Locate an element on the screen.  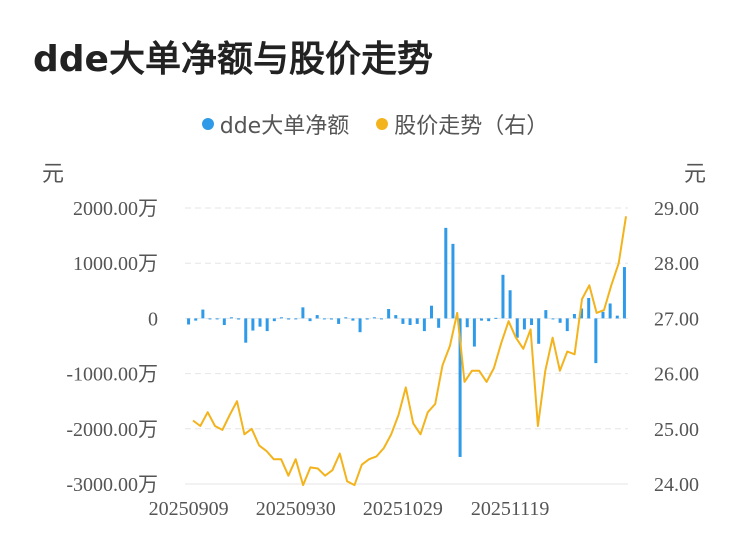
x-axis-tick-label: 20250909 is located at coordinates (189, 509).